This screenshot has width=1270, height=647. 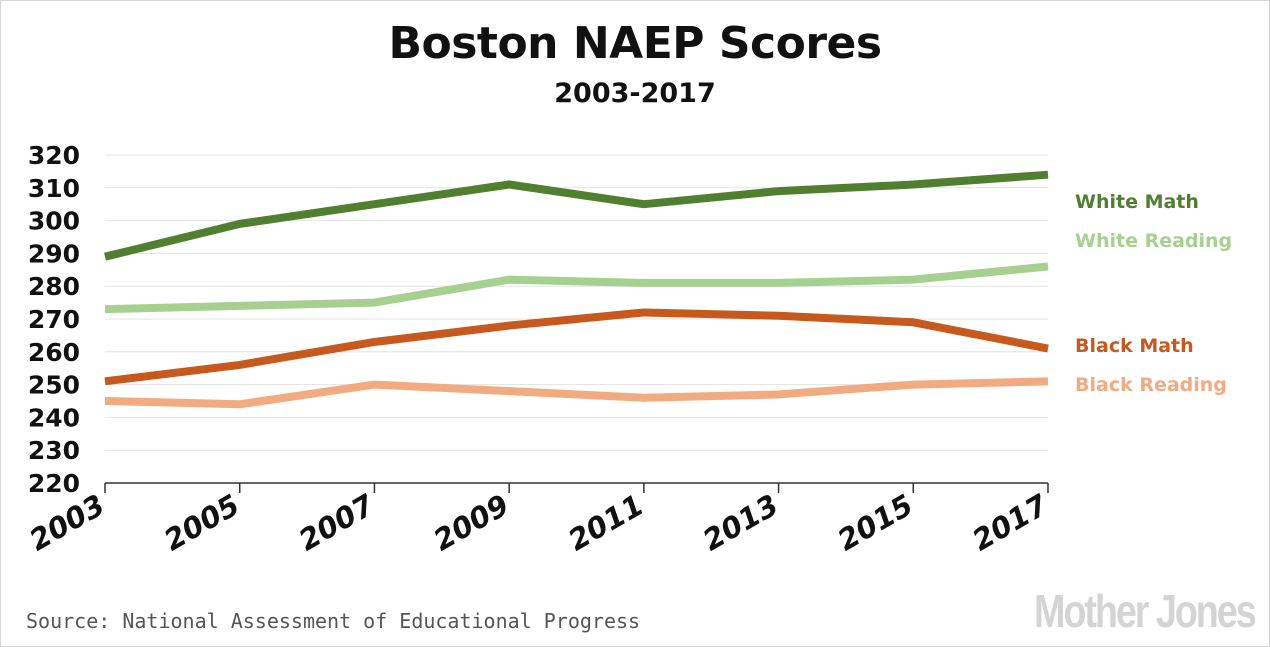 I want to click on x-tick-label: 2005, so click(x=201, y=523).